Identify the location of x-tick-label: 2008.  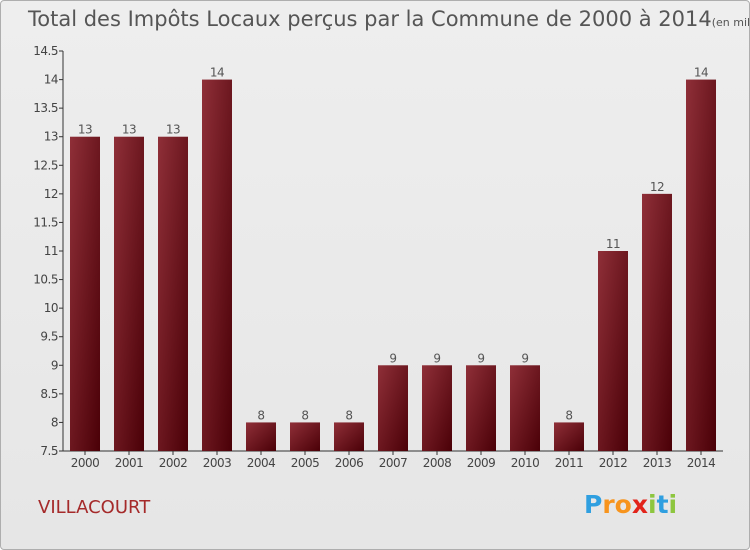
(437, 463).